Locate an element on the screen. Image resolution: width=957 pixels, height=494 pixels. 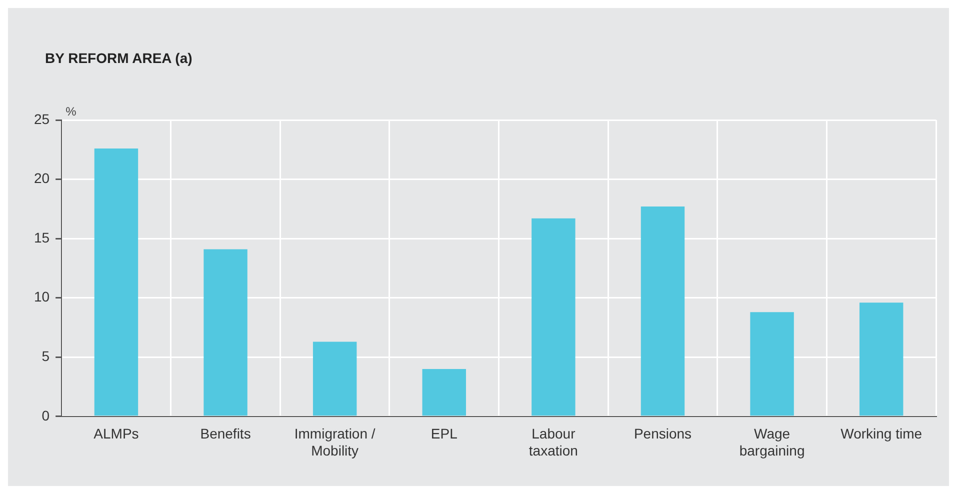
y-tick-label: 0 is located at coordinates (46, 415).